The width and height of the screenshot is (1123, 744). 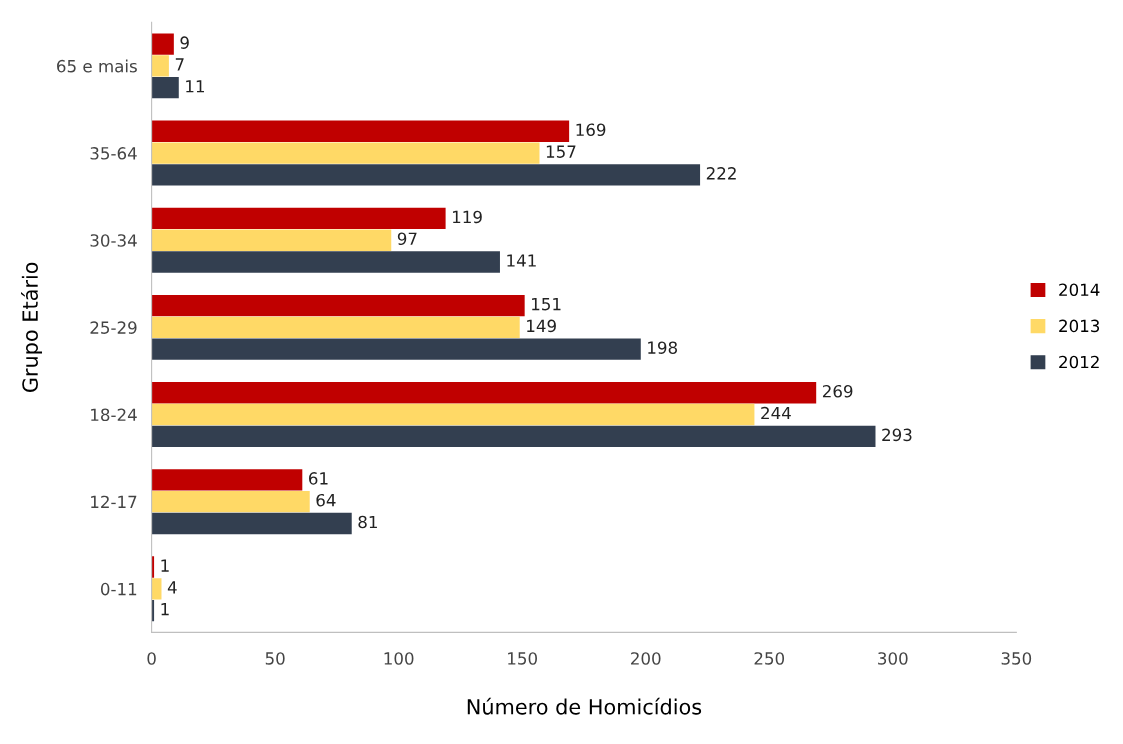 What do you see at coordinates (769, 658) in the screenshot?
I see `x-tick-label: 250` at bounding box center [769, 658].